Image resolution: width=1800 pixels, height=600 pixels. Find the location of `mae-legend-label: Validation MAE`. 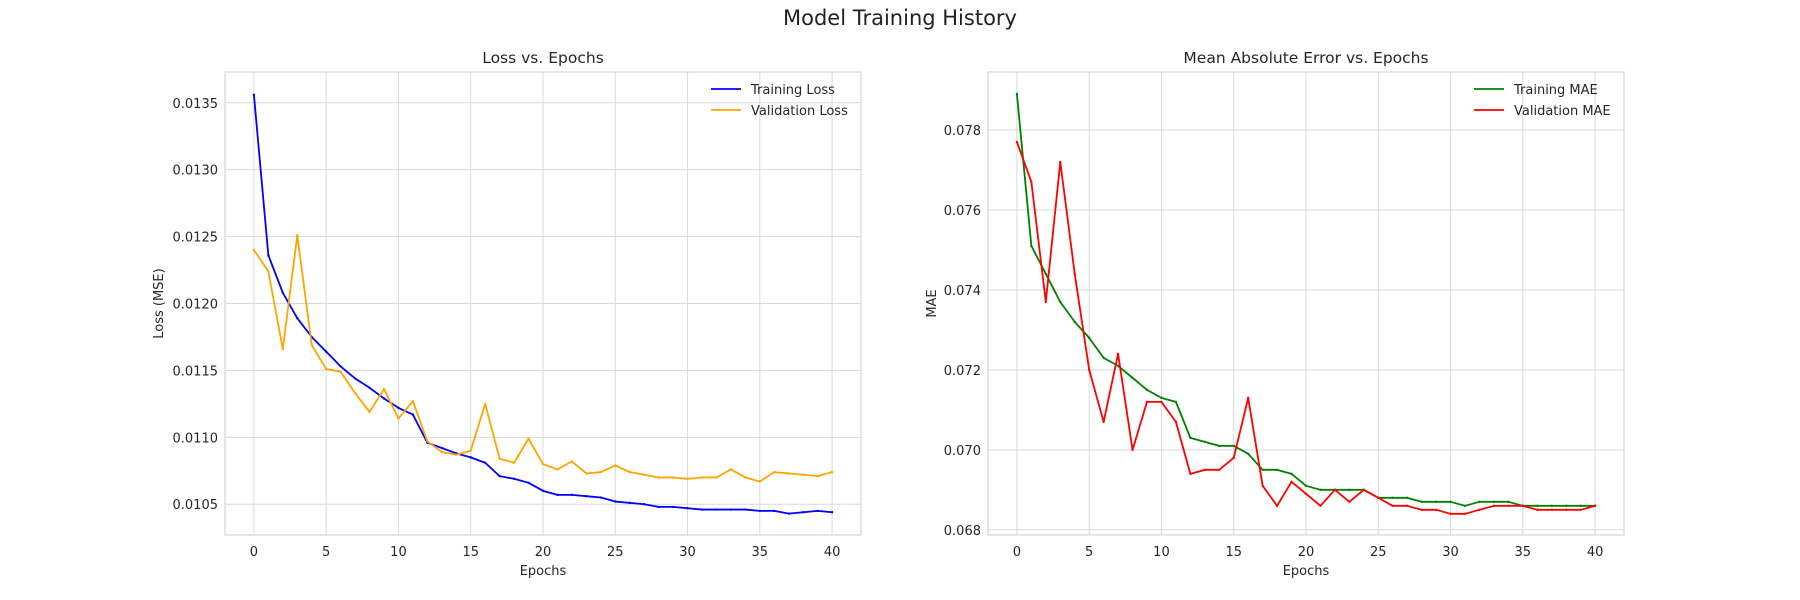

mae-legend-label: Validation MAE is located at coordinates (1562, 111).